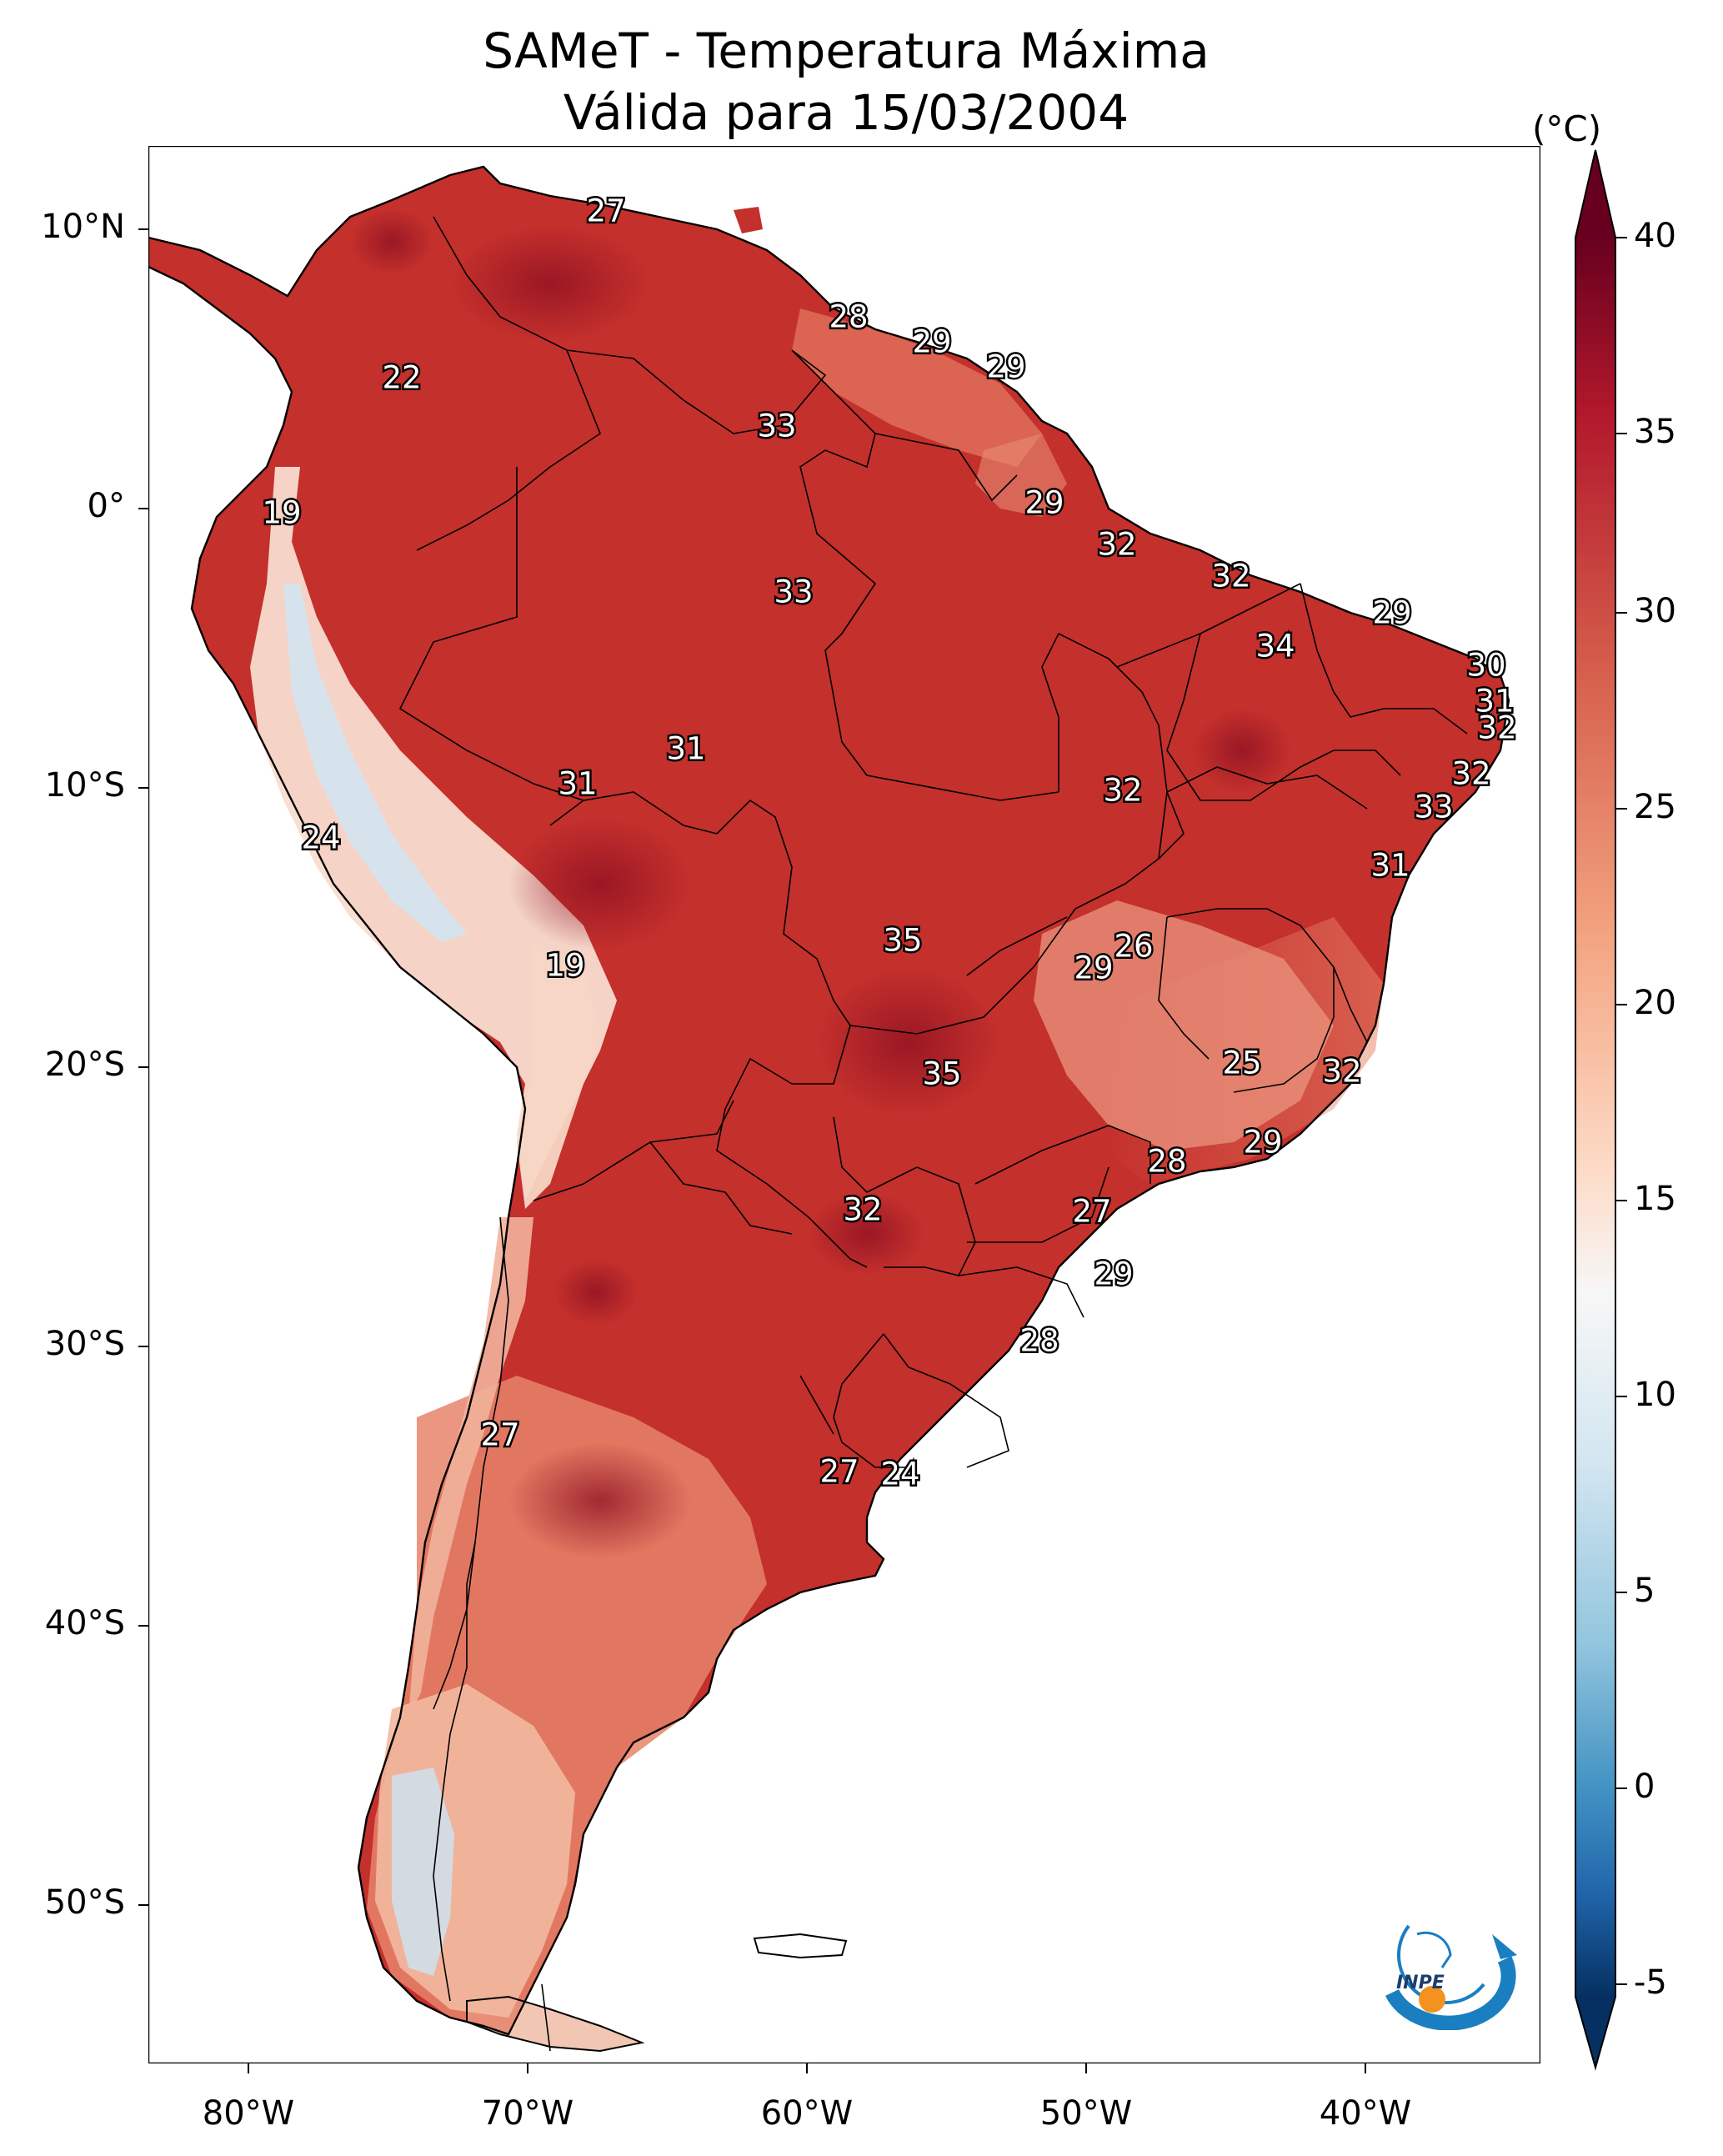 Image resolution: width=1723 pixels, height=2156 pixels. I want to click on colorbar-ticks, so click(1621, 1111).